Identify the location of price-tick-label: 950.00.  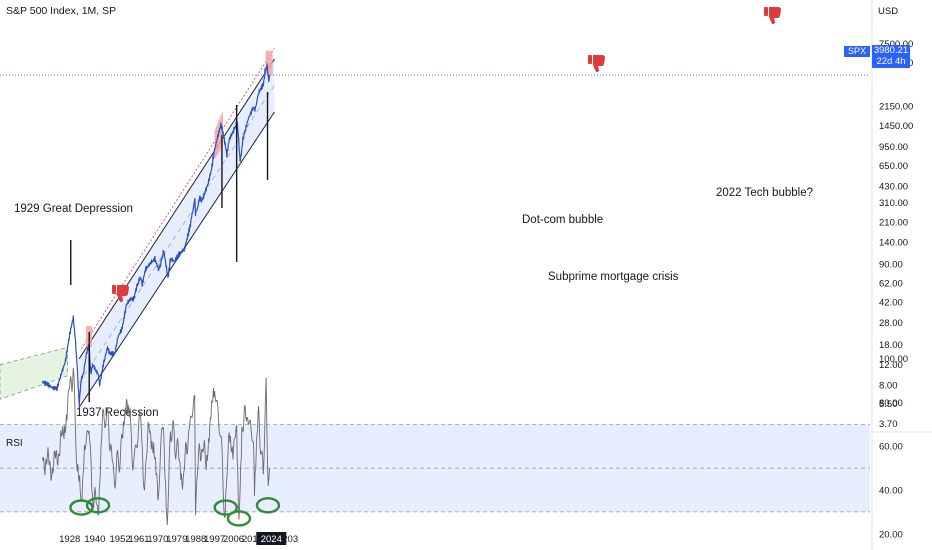
(893, 147).